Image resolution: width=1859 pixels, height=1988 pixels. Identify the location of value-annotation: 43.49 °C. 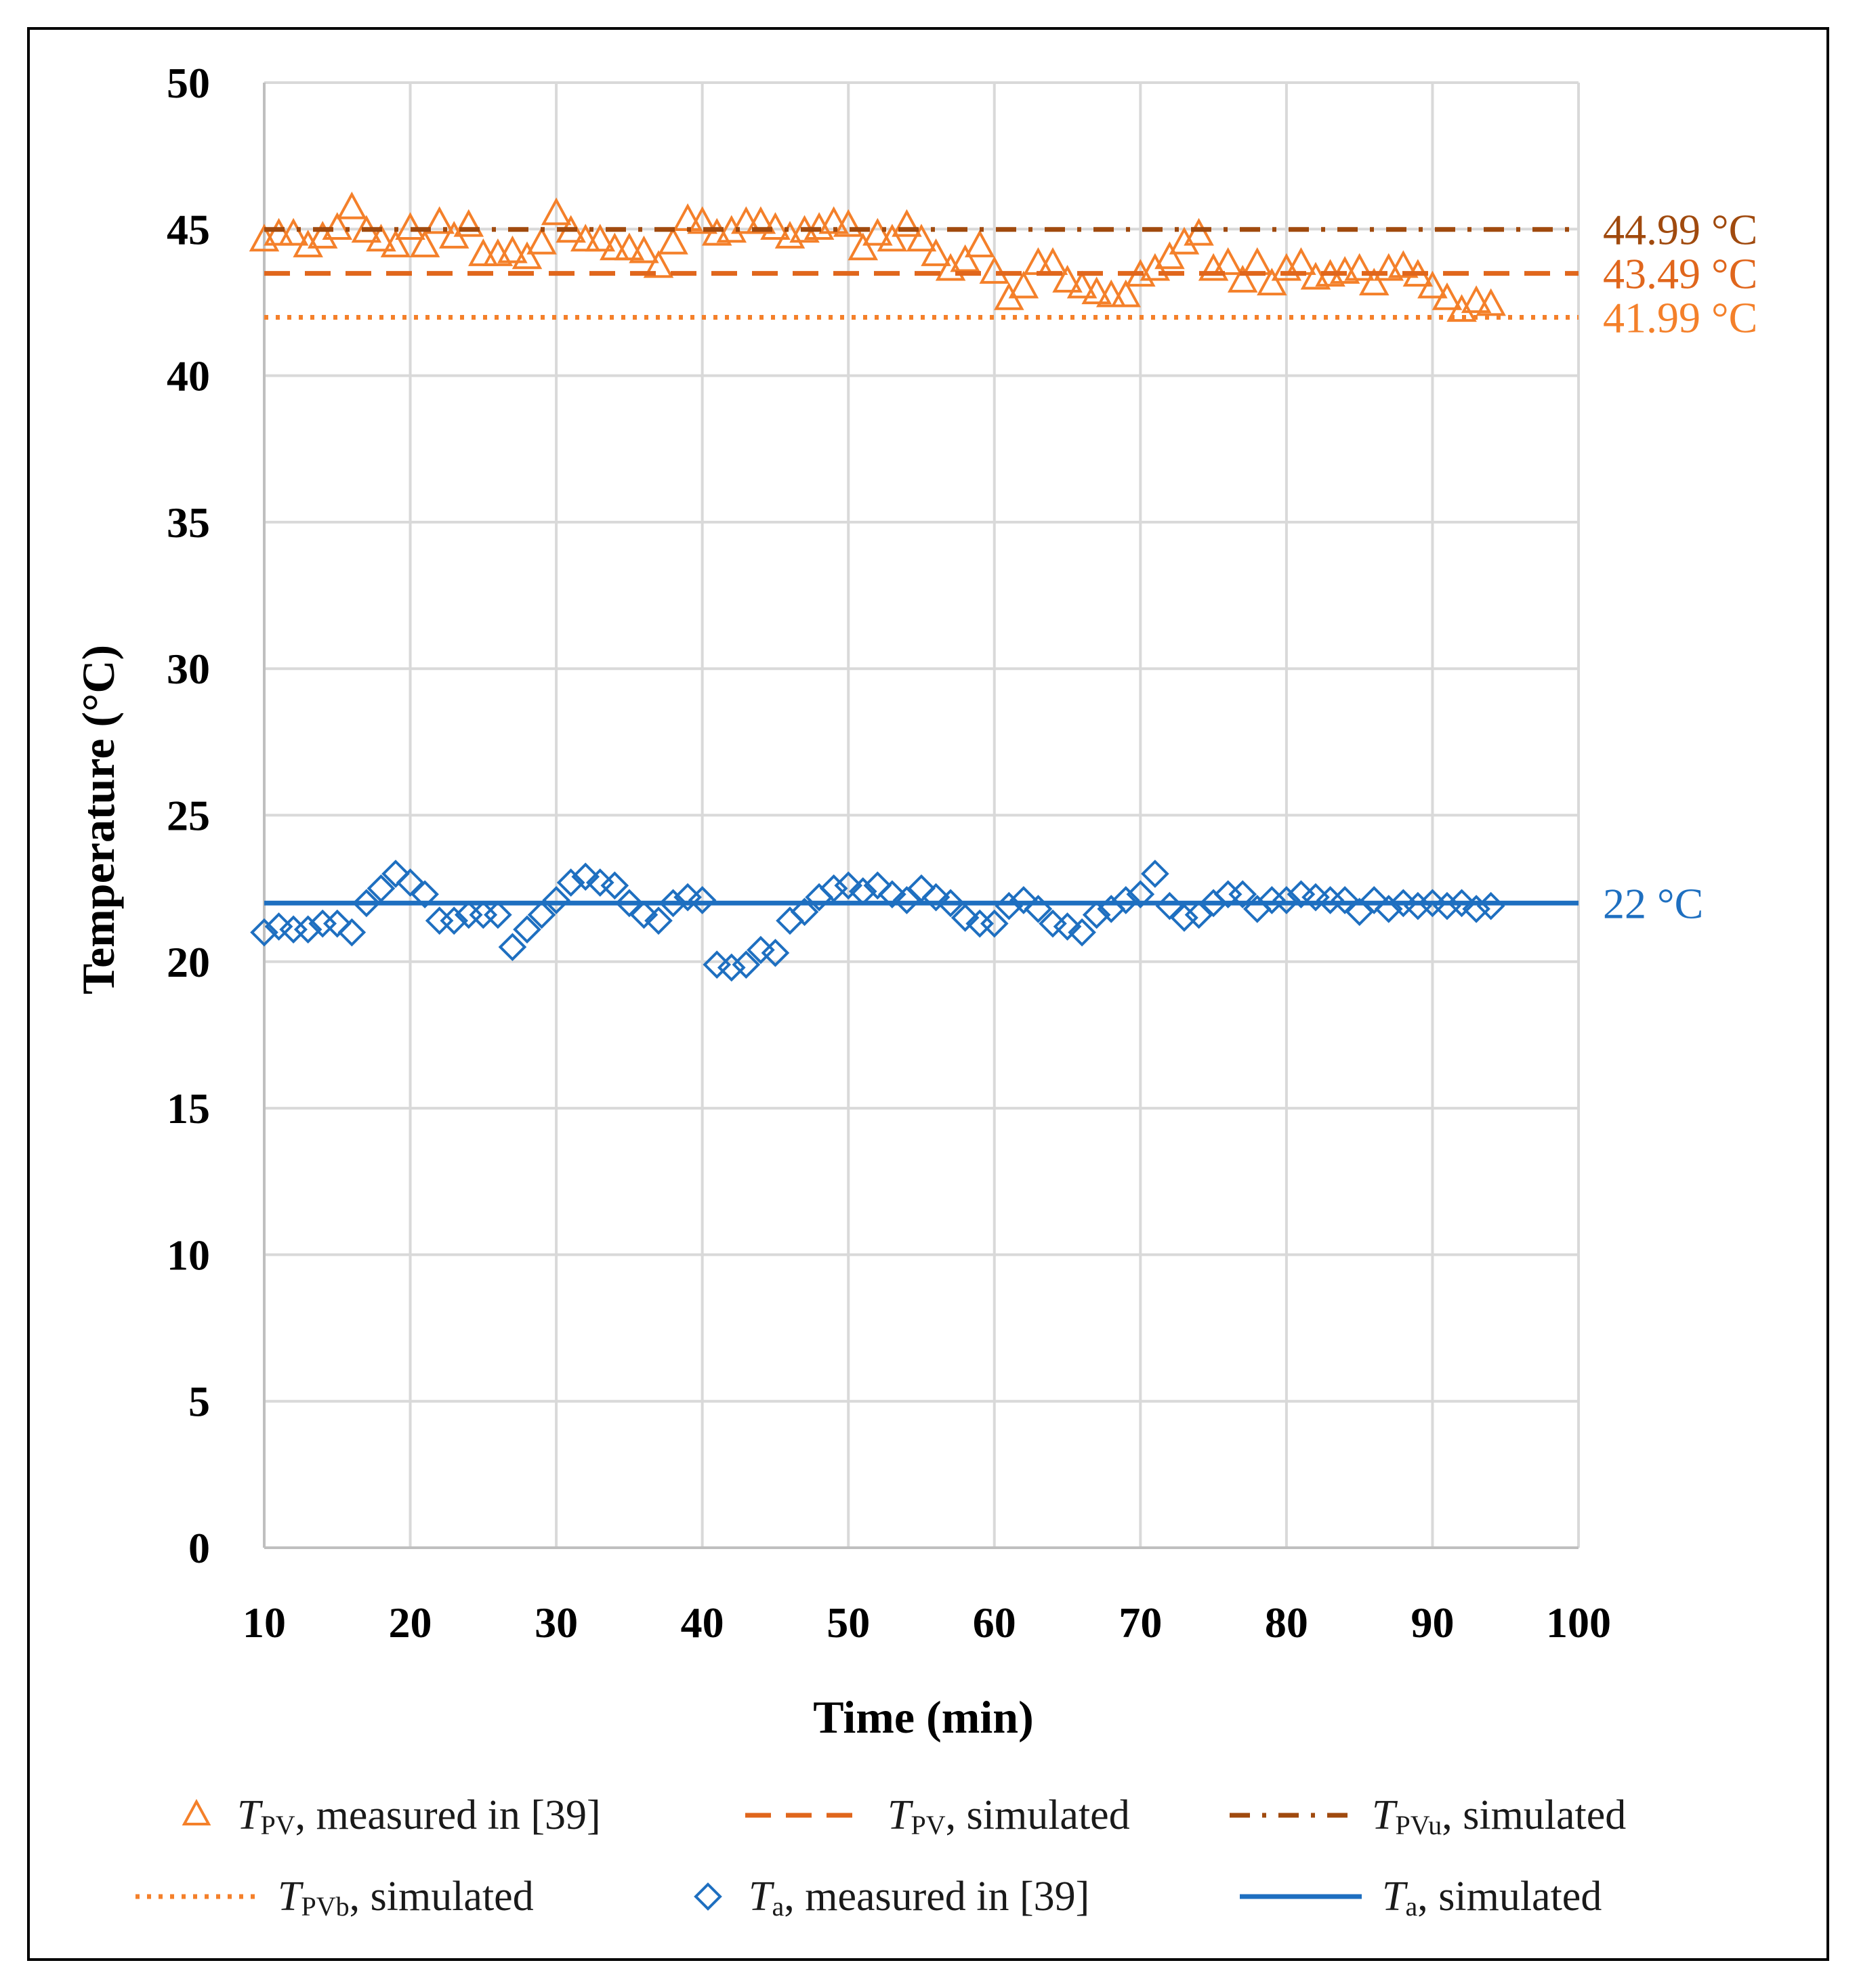
(1680, 274).